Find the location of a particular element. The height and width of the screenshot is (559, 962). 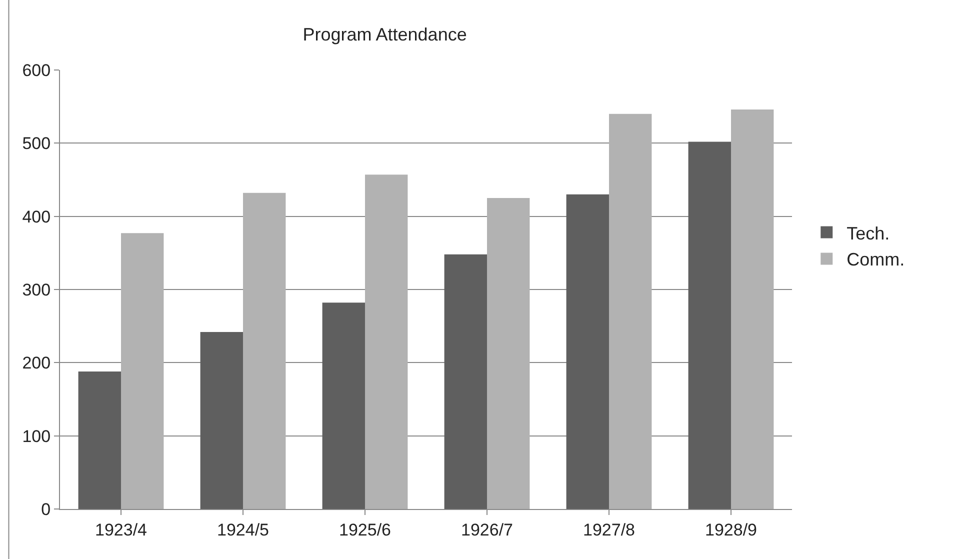

x-tick-label: 1923/4 is located at coordinates (121, 530).